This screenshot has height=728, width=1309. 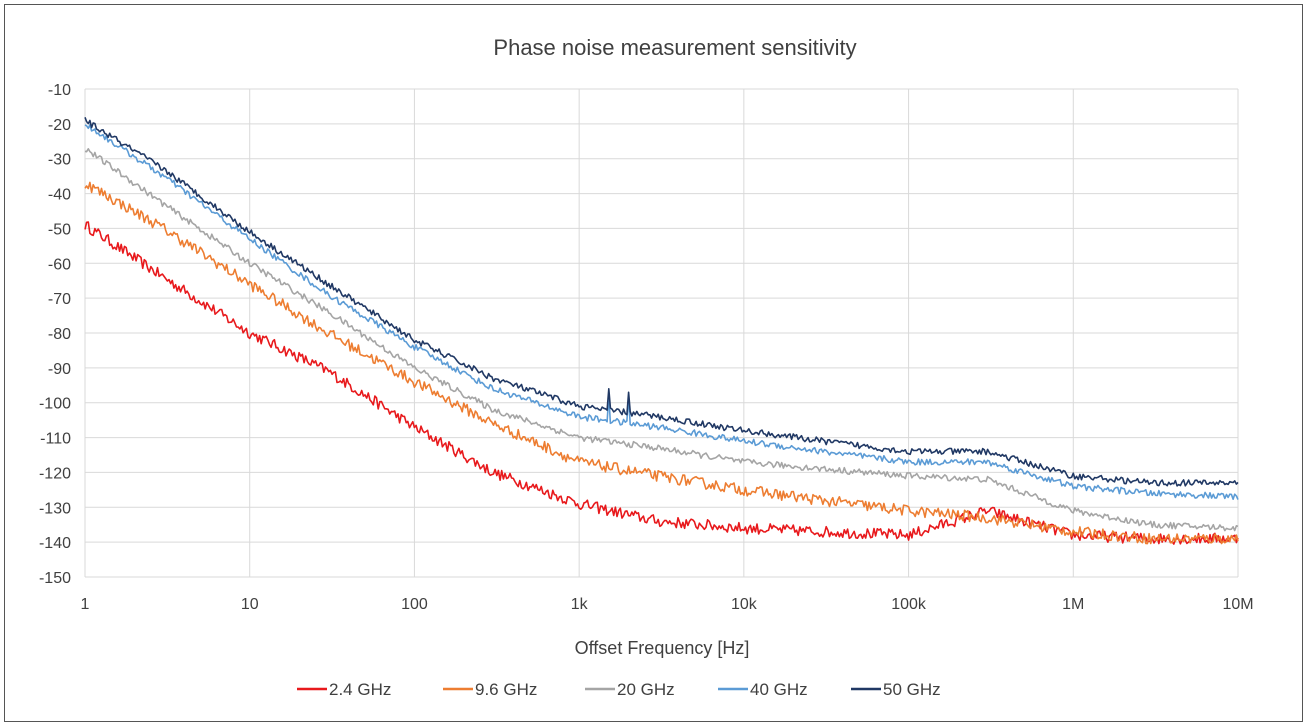 What do you see at coordinates (1237, 604) in the screenshot?
I see `x-tick-label: 10M` at bounding box center [1237, 604].